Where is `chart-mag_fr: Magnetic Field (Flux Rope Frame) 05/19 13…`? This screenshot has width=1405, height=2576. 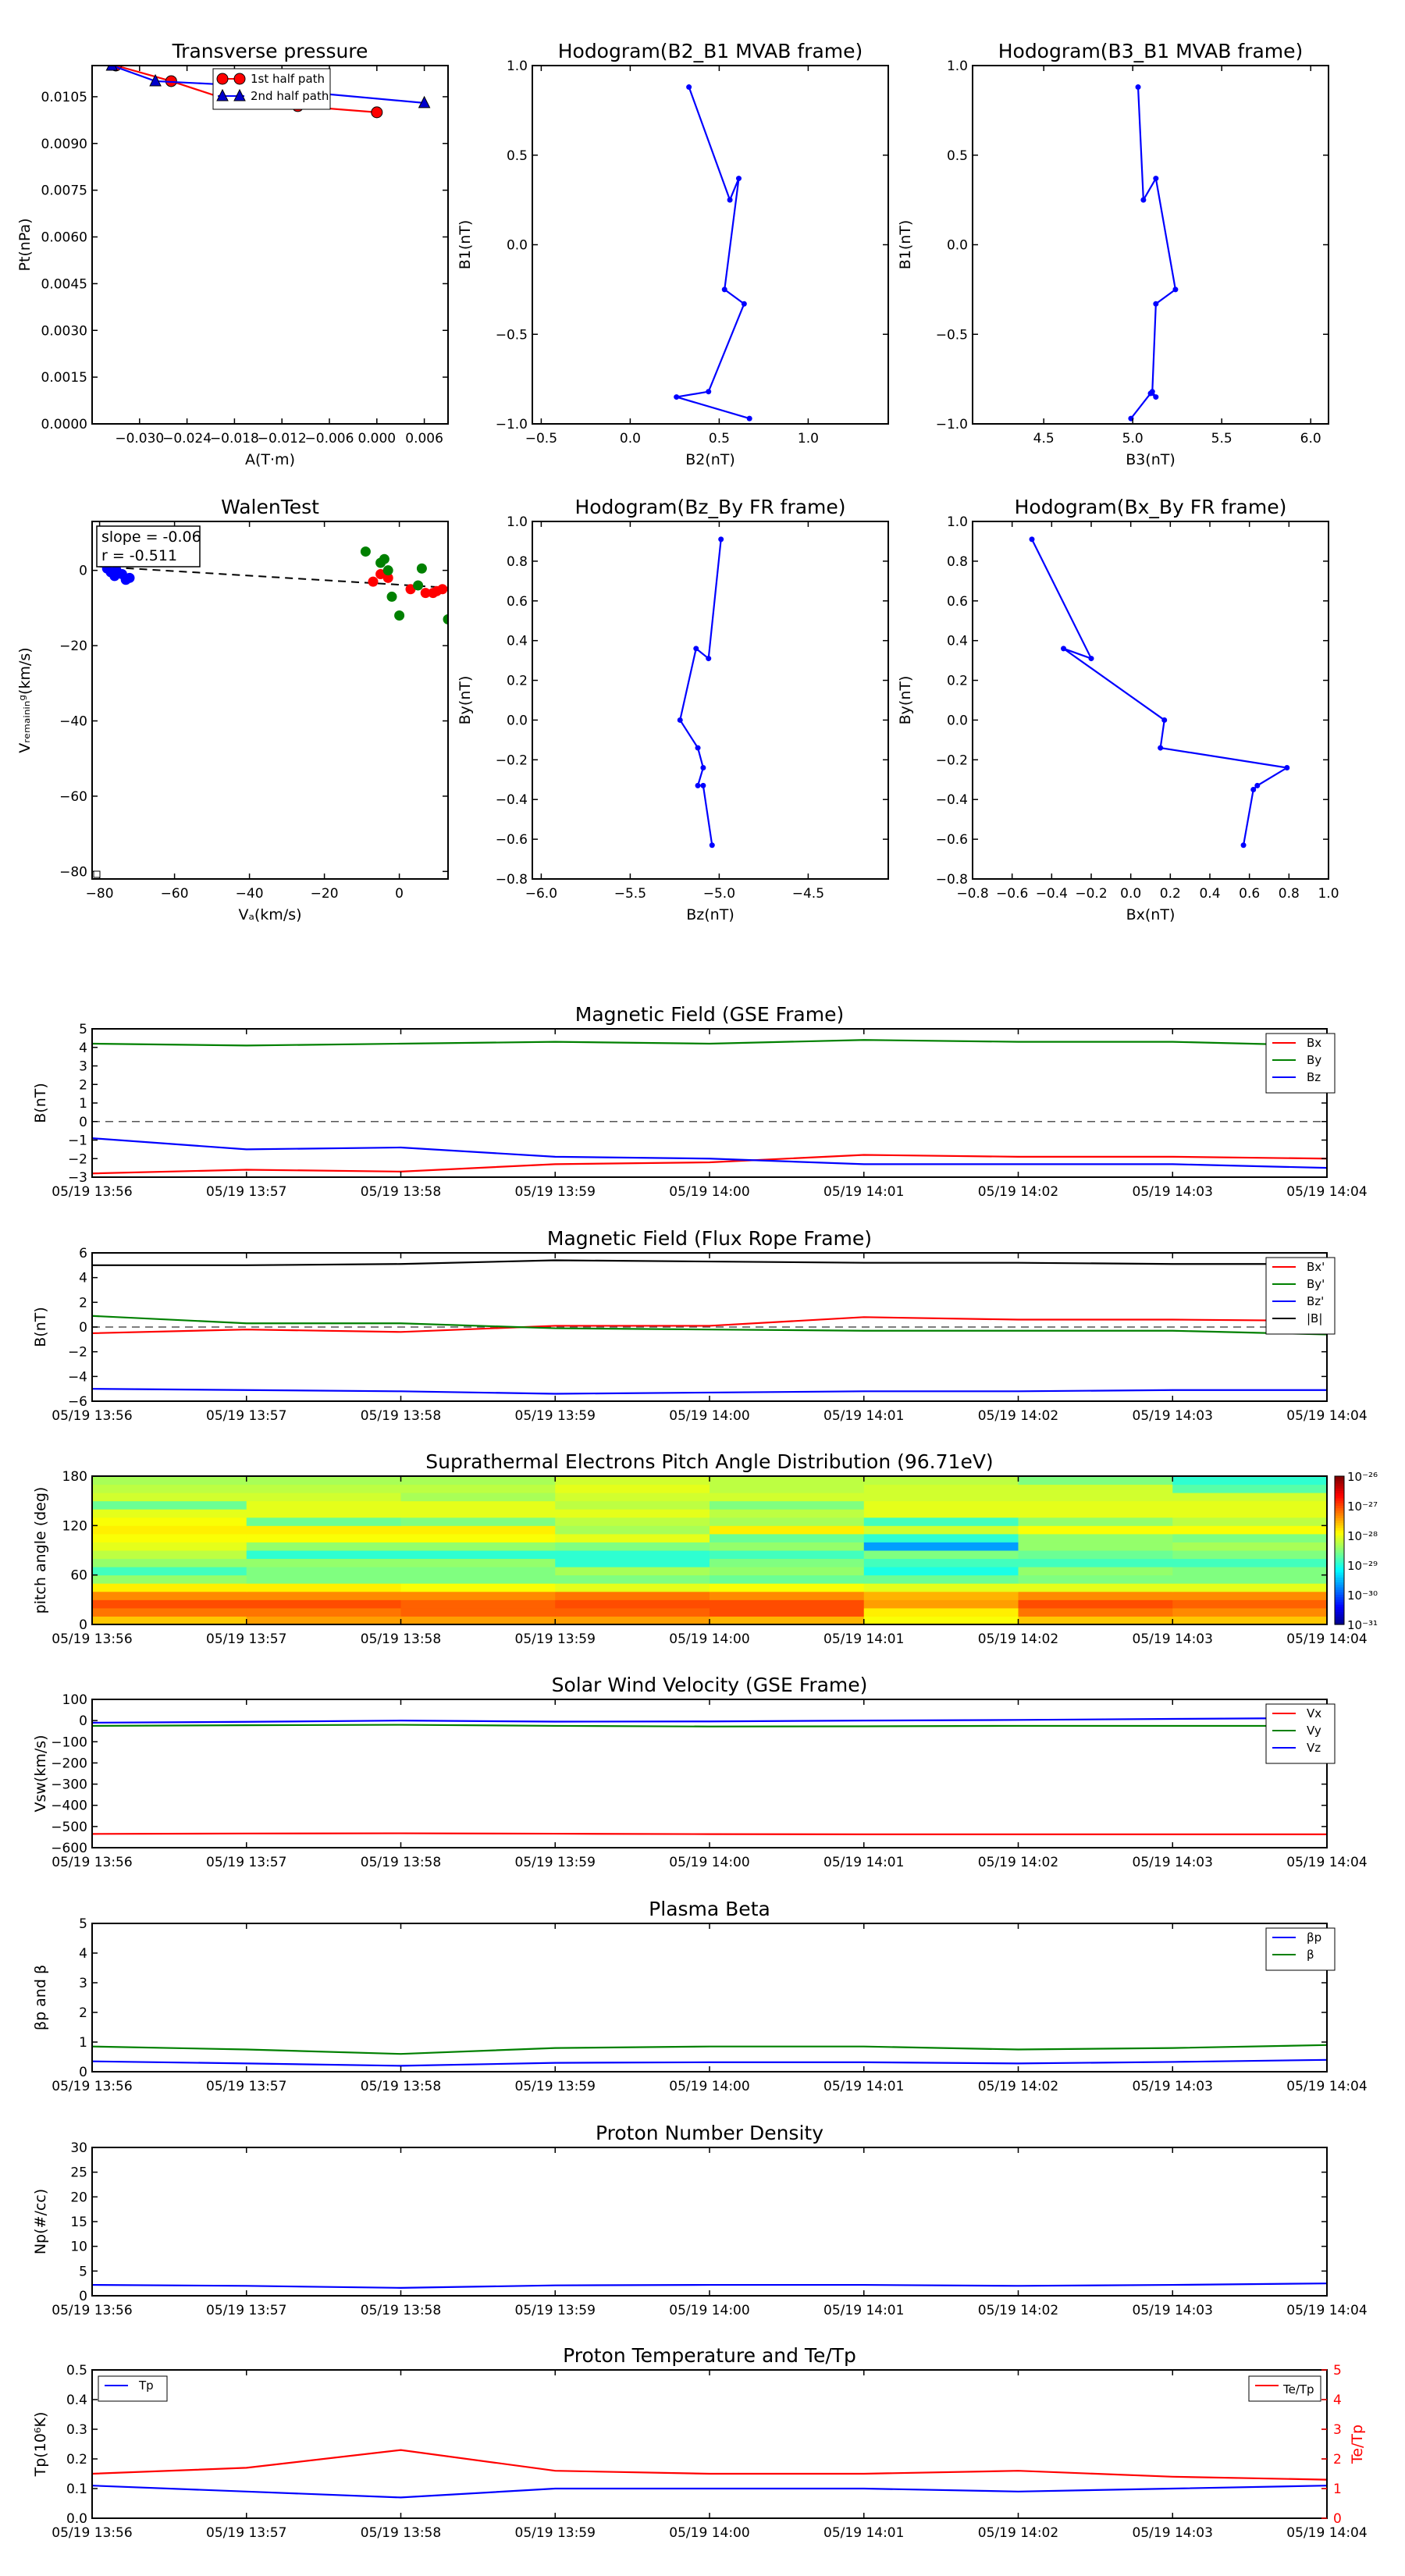
chart-mag_fr: Magnetic Field (Flux Rope Frame) 05/19 13… is located at coordinates (700, 1325).